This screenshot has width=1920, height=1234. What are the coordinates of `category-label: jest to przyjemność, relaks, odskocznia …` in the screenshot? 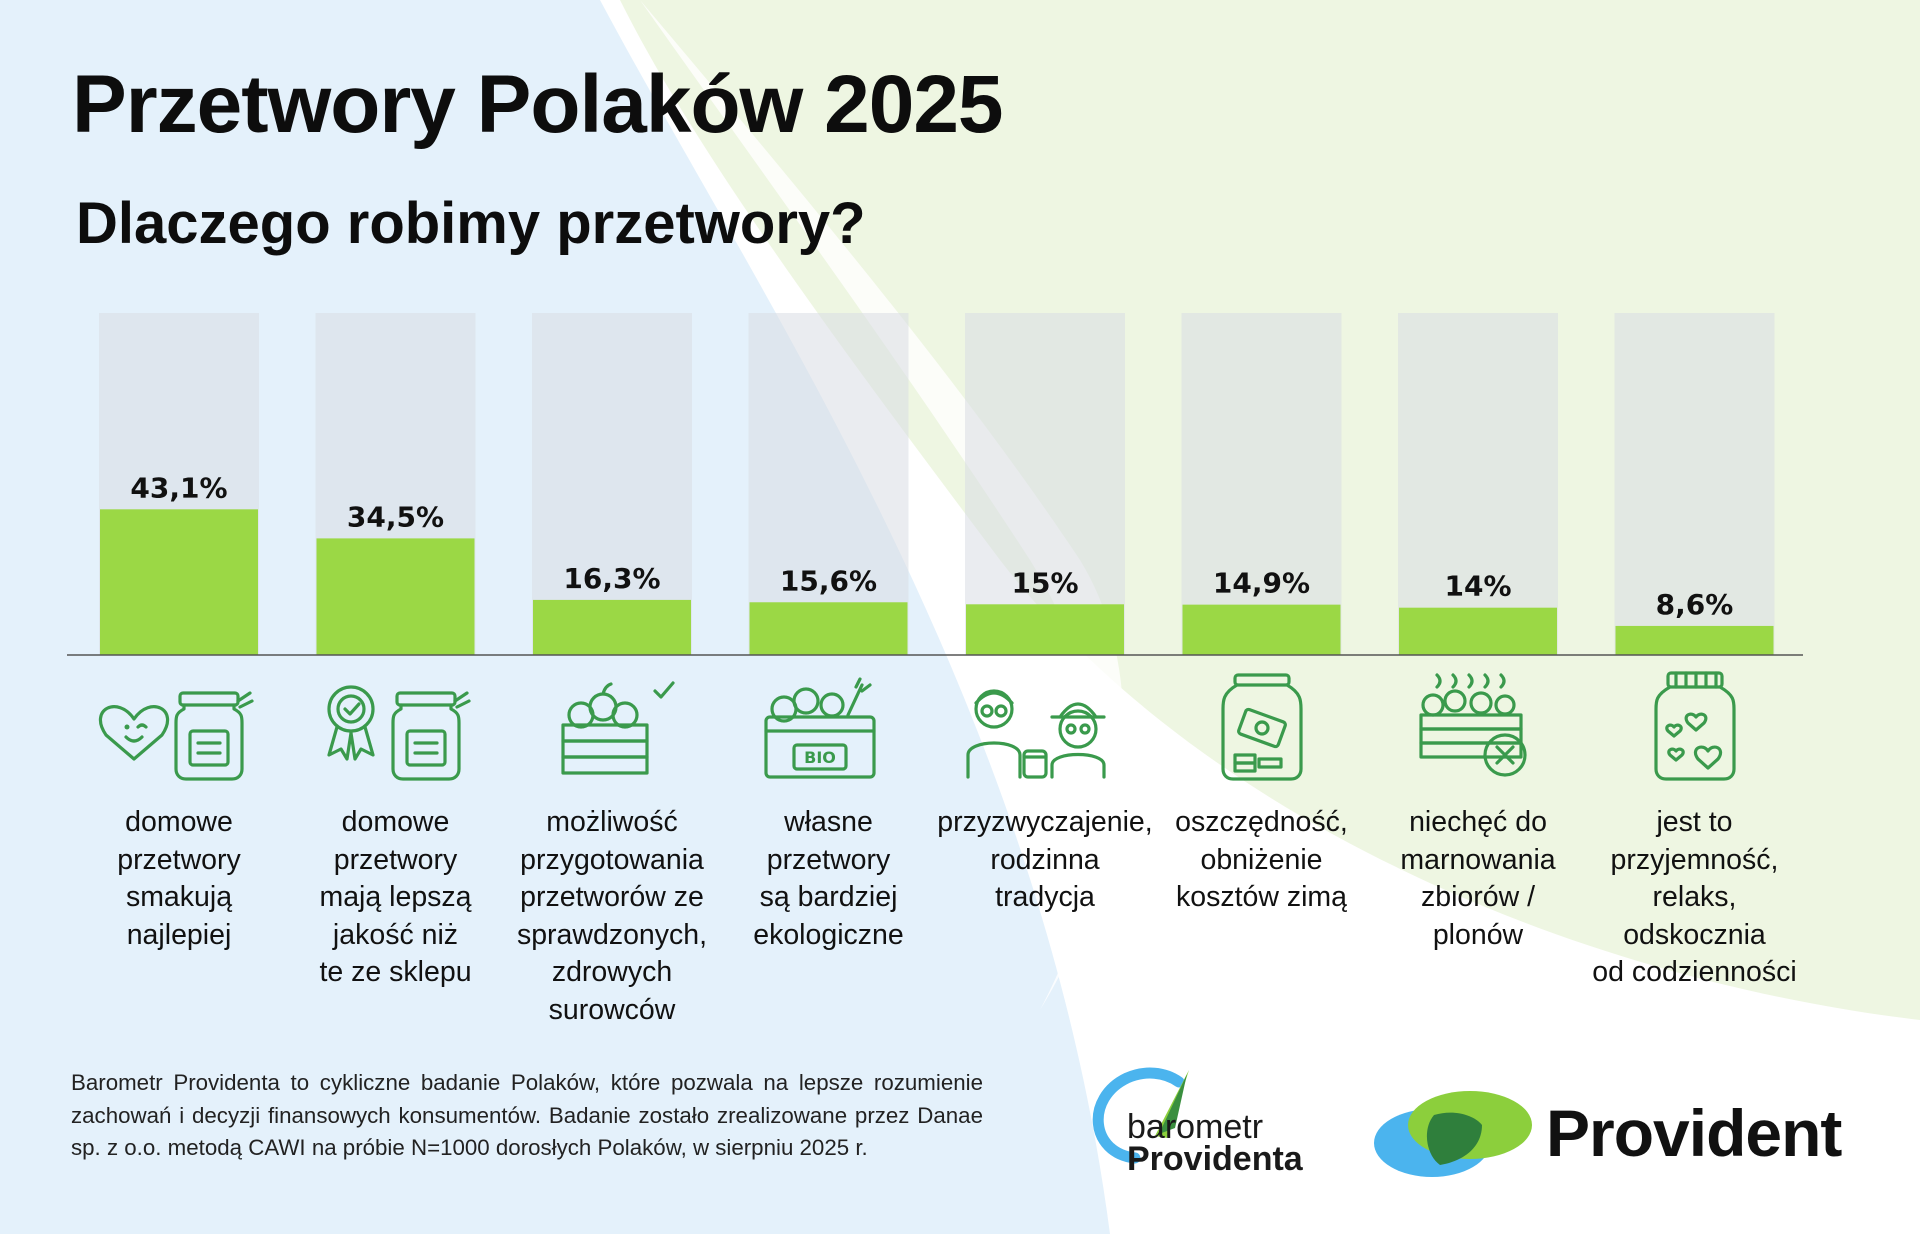 It's located at (1694, 897).